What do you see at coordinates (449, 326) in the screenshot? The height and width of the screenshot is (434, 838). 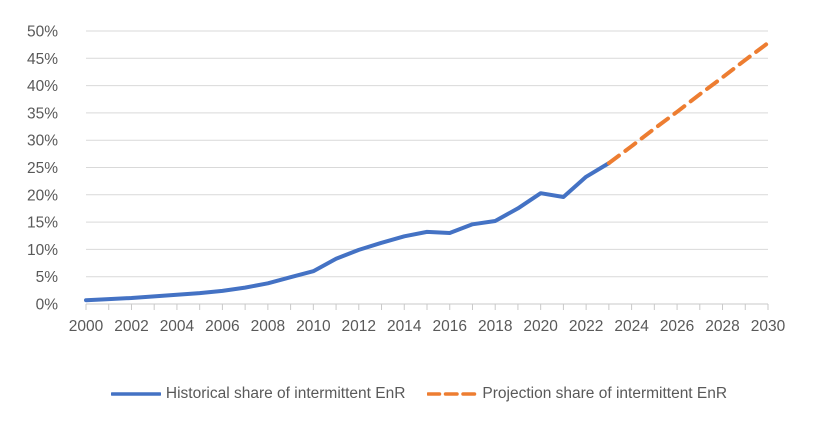 I see `x-axis-tick-label: 2016` at bounding box center [449, 326].